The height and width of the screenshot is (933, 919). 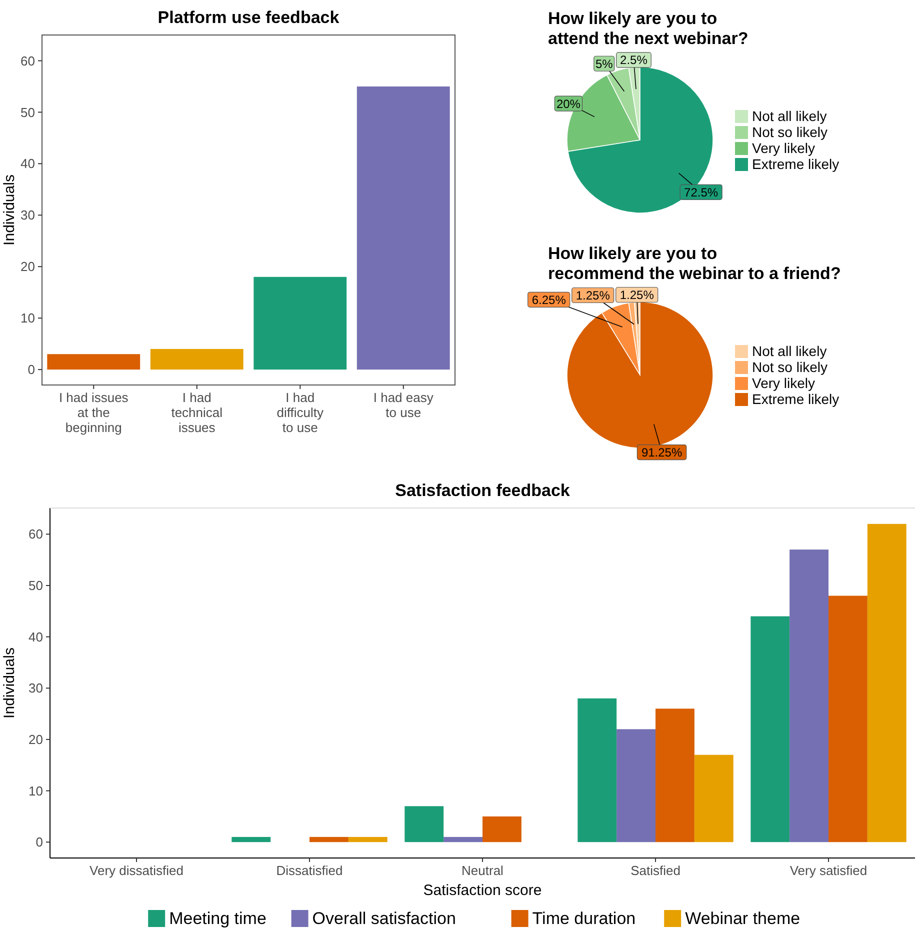 What do you see at coordinates (300, 412) in the screenshot?
I see `x-tick-label: I had difficulty to use` at bounding box center [300, 412].